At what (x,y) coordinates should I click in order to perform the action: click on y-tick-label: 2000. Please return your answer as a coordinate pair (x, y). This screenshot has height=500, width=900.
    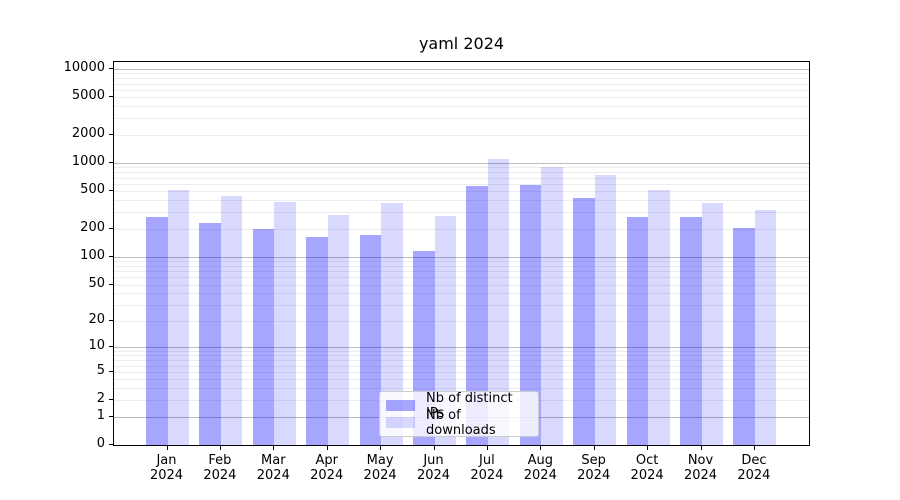
    Looking at the image, I should click on (88, 133).